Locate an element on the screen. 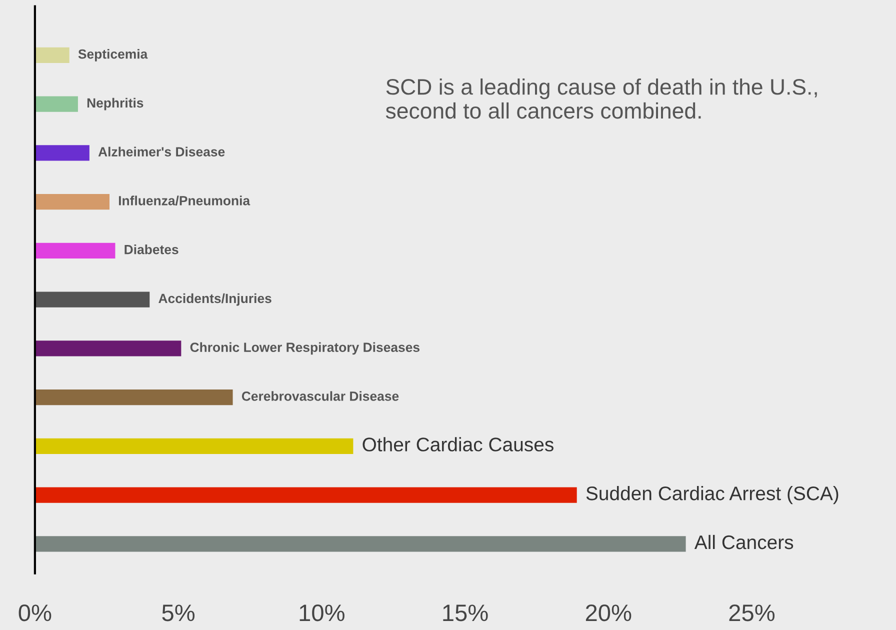 Image resolution: width=896 pixels, height=630 pixels. y-tick-label: Septicemia is located at coordinates (113, 55).